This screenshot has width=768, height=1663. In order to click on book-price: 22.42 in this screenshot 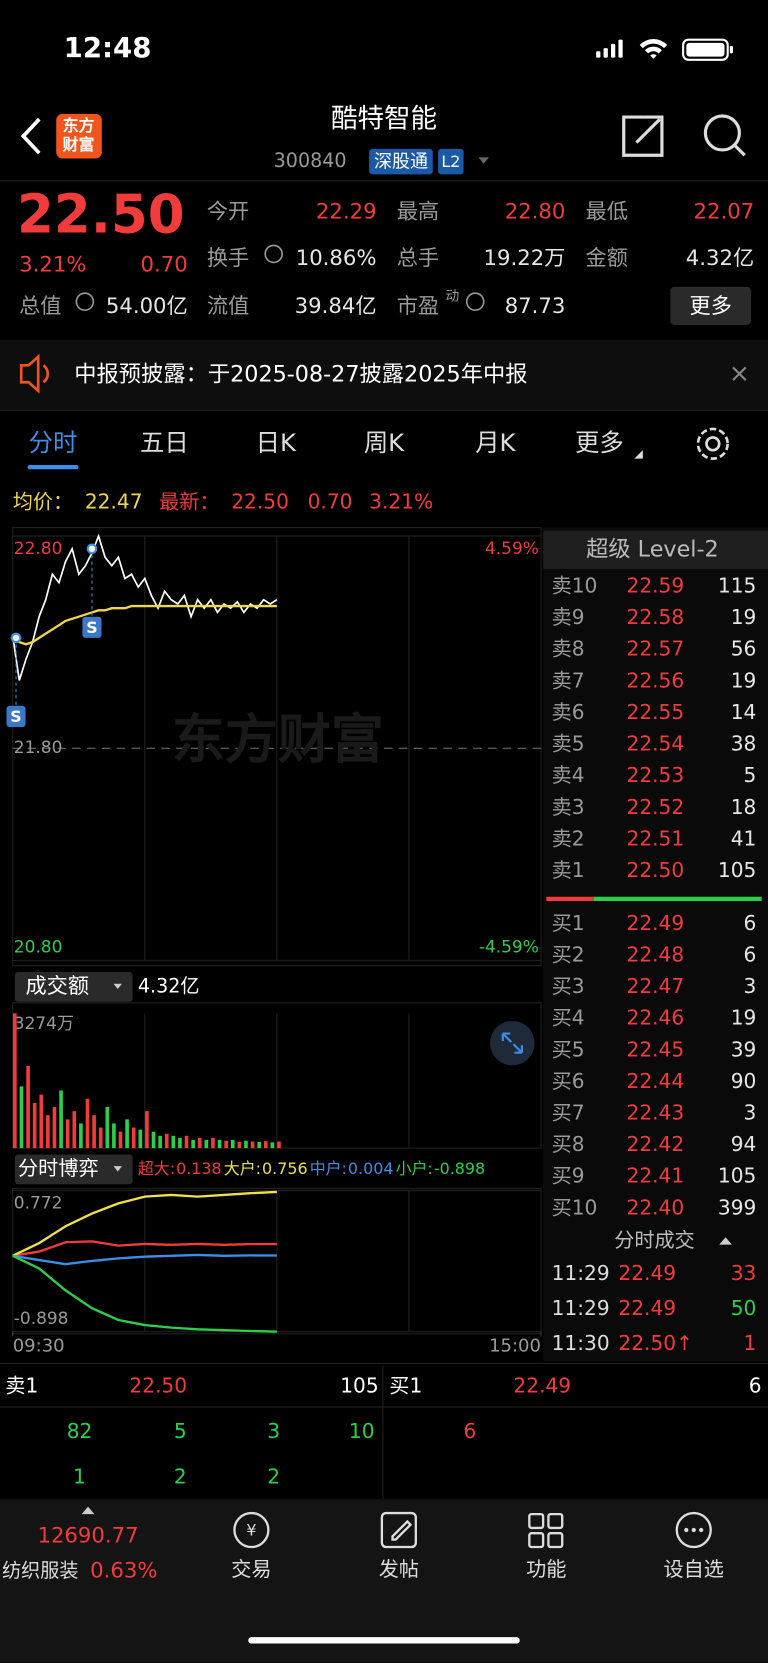, I will do `click(656, 1144)`.